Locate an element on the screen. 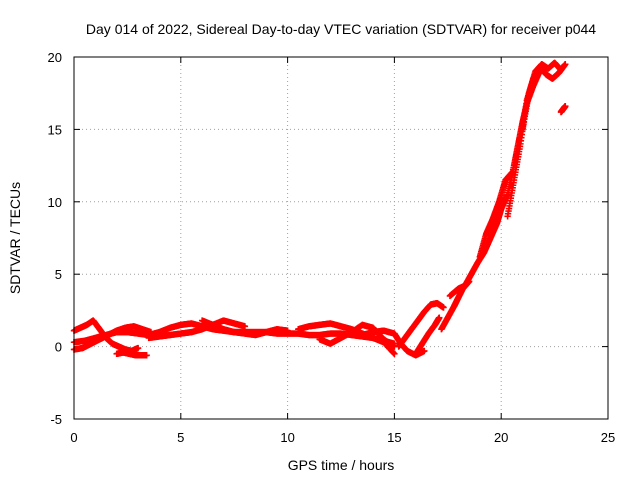 This screenshot has height=480, width=640. x-tick-label: 10 is located at coordinates (287, 437).